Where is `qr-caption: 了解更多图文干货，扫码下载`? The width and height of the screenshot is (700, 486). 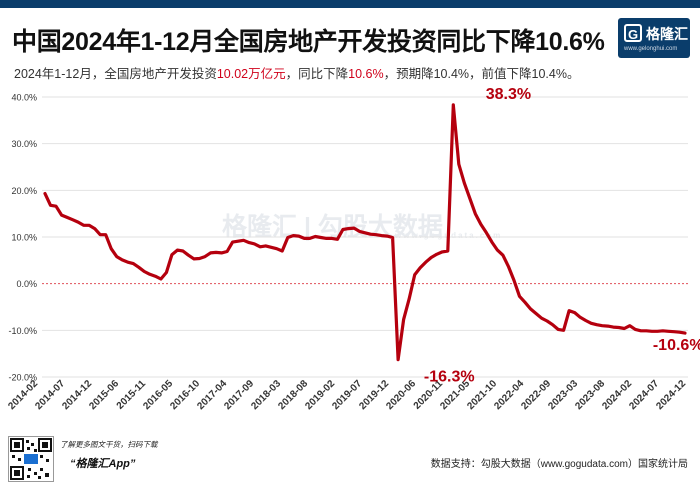 qr-caption: 了解更多图文干货，扫码下载 is located at coordinates (109, 444).